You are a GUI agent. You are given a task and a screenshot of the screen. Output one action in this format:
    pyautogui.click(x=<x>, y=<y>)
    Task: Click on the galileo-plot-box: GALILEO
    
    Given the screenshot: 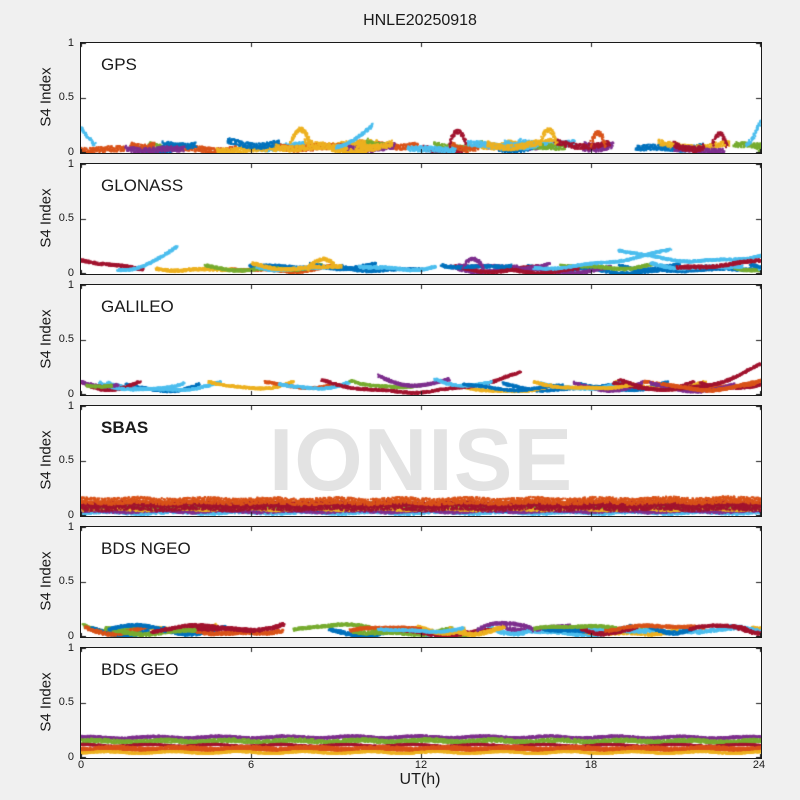 What is the action you would take?
    pyautogui.click(x=421, y=340)
    